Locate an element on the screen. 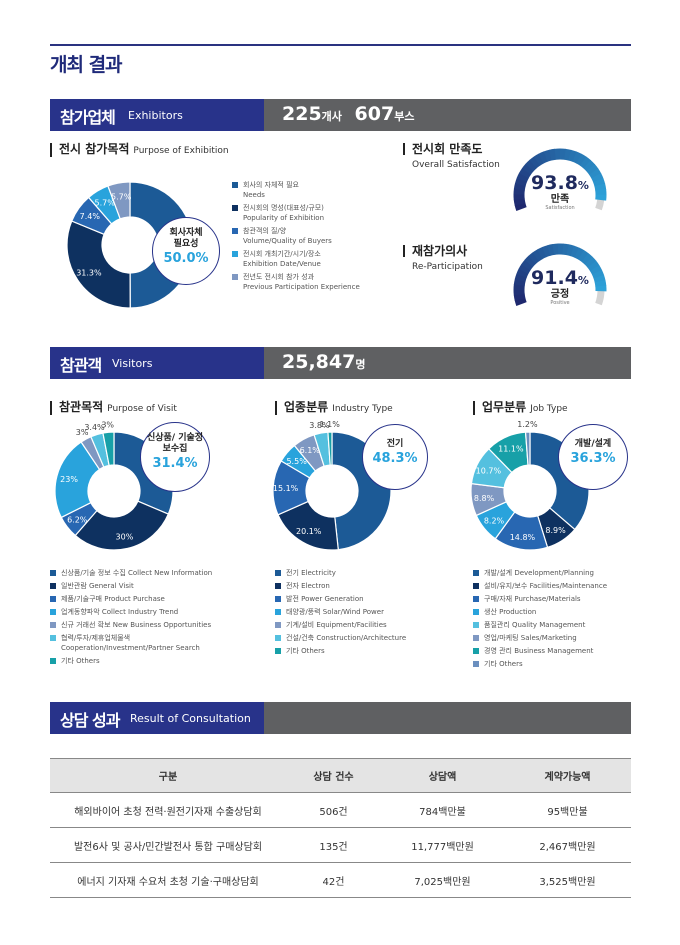 This screenshot has width=680, height=945. satisfaction-percent: % is located at coordinates (583, 185).